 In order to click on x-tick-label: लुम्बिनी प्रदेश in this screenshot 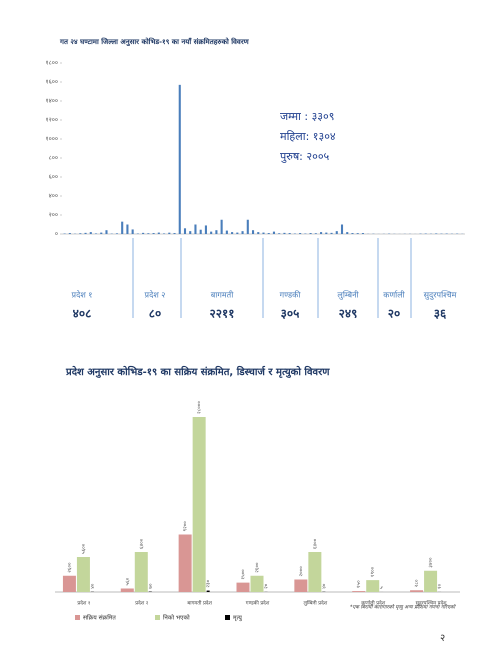, I will do `click(315, 603)`.